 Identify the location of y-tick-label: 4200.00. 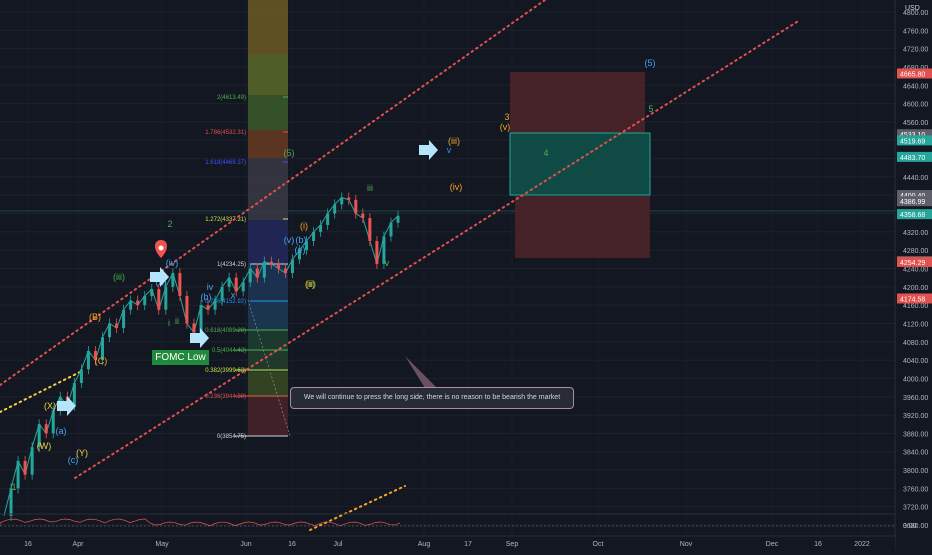
(915, 288).